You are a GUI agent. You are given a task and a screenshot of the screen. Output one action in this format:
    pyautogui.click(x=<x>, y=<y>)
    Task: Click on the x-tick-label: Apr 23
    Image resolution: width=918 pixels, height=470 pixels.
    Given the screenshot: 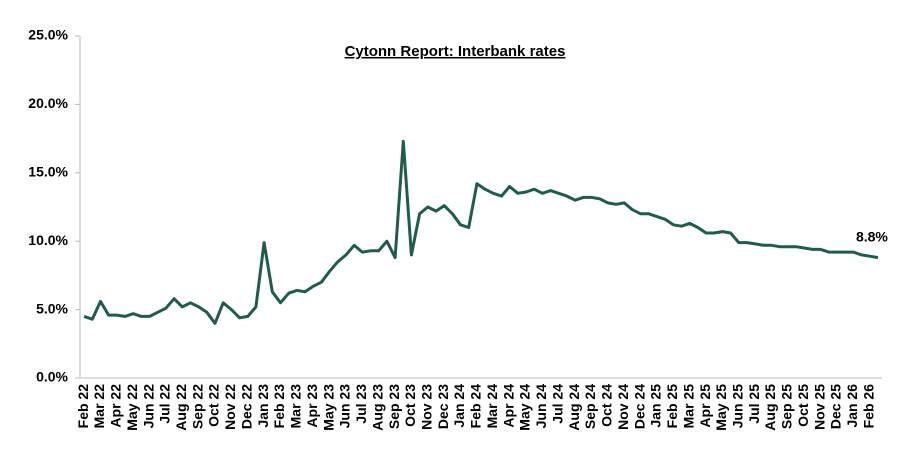 What is the action you would take?
    pyautogui.click(x=312, y=406)
    